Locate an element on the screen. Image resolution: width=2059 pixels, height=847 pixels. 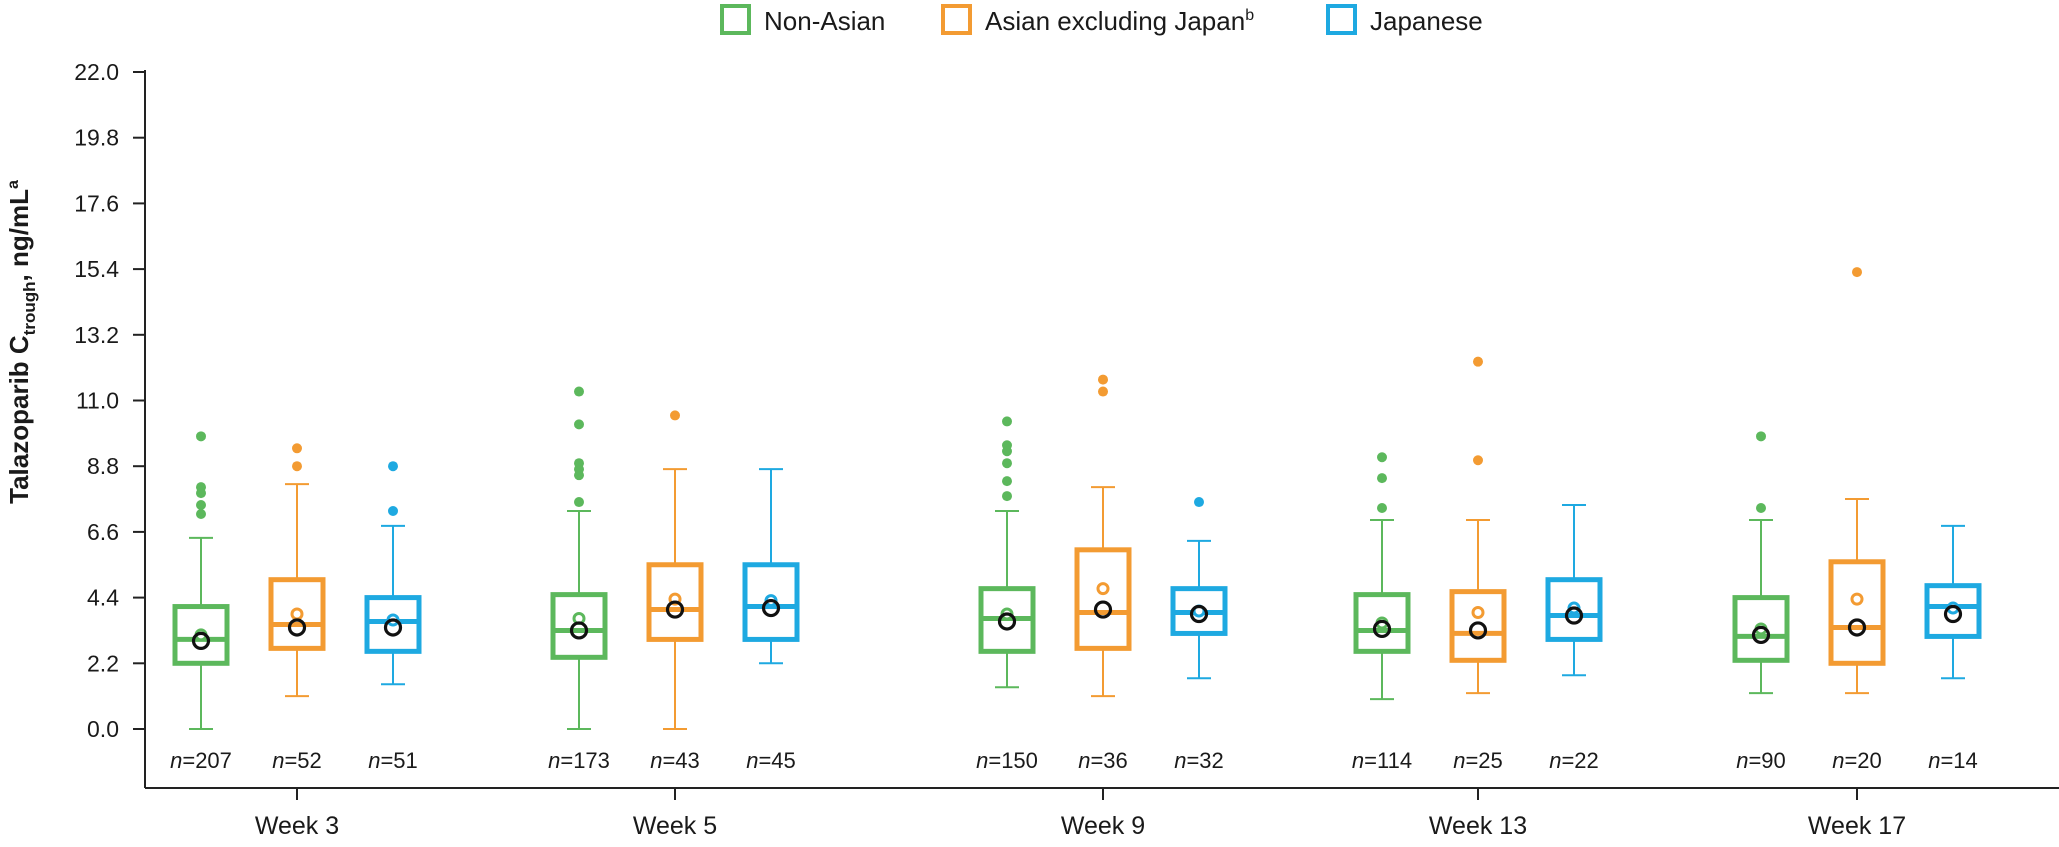
n-label: n=22 is located at coordinates (1574, 760).